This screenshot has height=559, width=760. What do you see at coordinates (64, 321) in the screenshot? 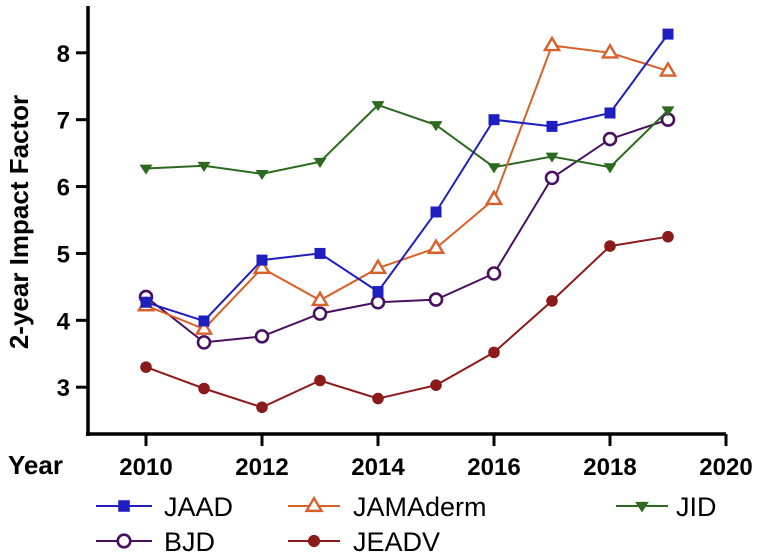
I see `y-tick-label: 4` at bounding box center [64, 321].